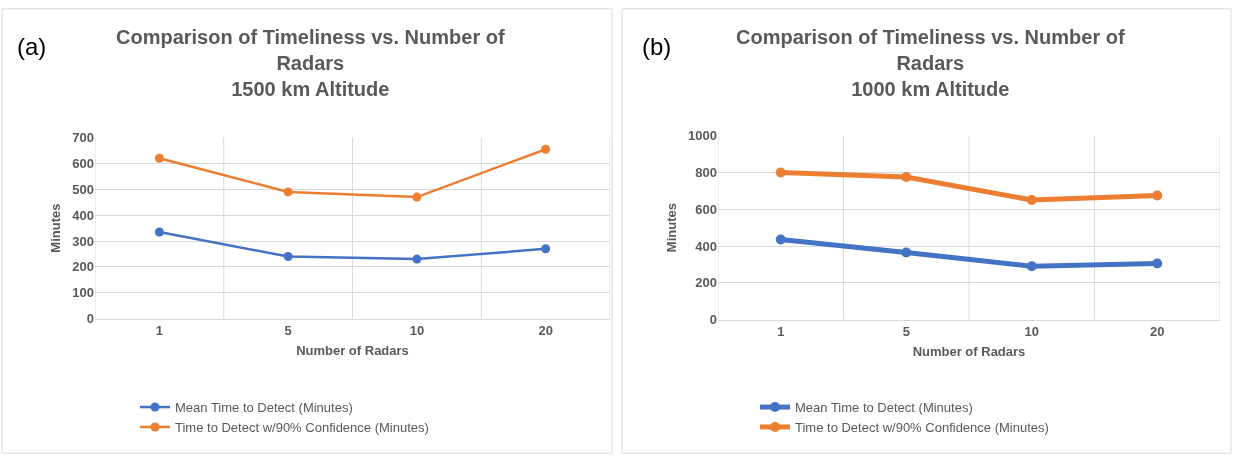 Image resolution: width=1233 pixels, height=463 pixels. What do you see at coordinates (310, 63) in the screenshot?
I see `chart-title: Comparison of Timeliness vs. Number of Radars 1500 km Altitude` at bounding box center [310, 63].